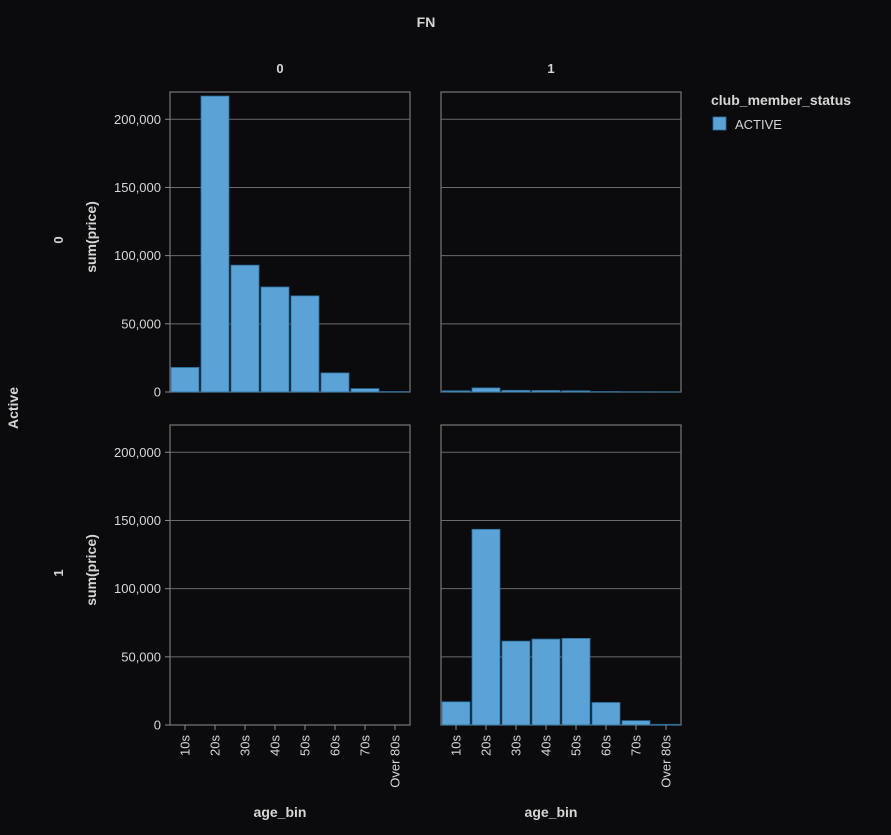 Image resolution: width=891 pixels, height=835 pixels. I want to click on row-header-1: 1, so click(58, 572).